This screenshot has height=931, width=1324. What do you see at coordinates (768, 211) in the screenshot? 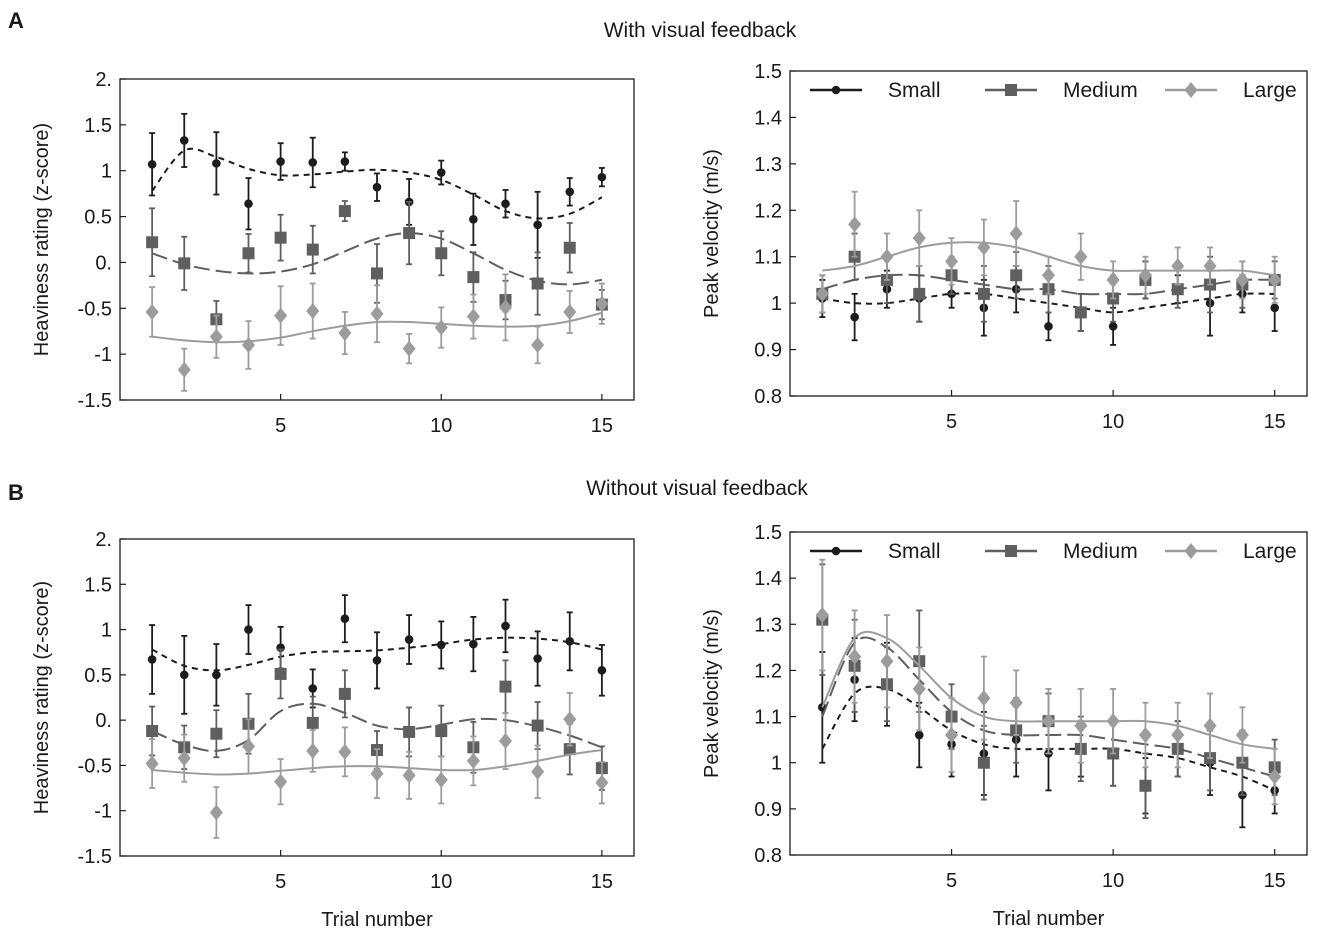
I see `y-tick-label: 1.2` at bounding box center [768, 211].